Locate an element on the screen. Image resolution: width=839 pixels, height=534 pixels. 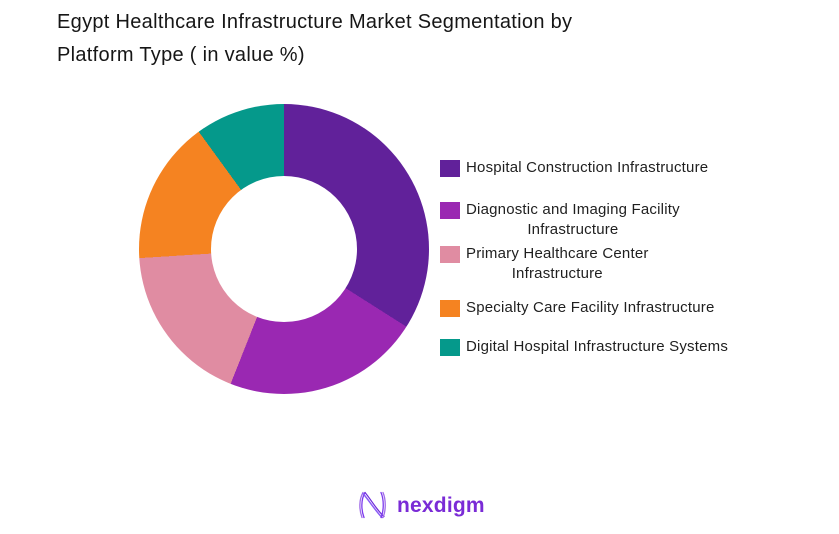
brand-logo: nexdigm is located at coordinates (420, 505).